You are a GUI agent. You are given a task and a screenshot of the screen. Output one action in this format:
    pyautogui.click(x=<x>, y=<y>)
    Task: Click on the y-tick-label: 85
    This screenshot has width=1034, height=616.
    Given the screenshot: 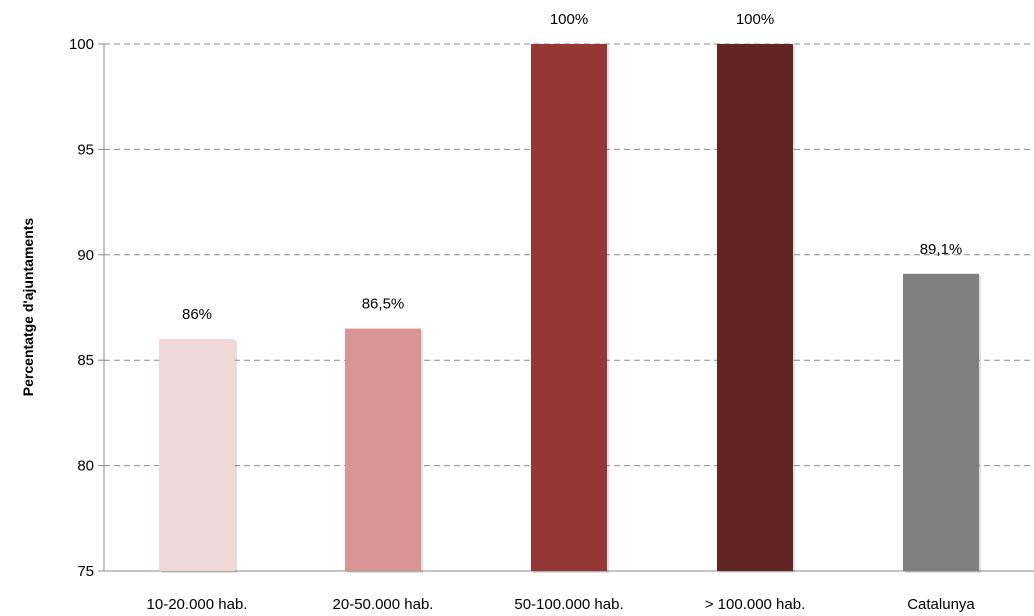 What is the action you would take?
    pyautogui.click(x=85, y=360)
    